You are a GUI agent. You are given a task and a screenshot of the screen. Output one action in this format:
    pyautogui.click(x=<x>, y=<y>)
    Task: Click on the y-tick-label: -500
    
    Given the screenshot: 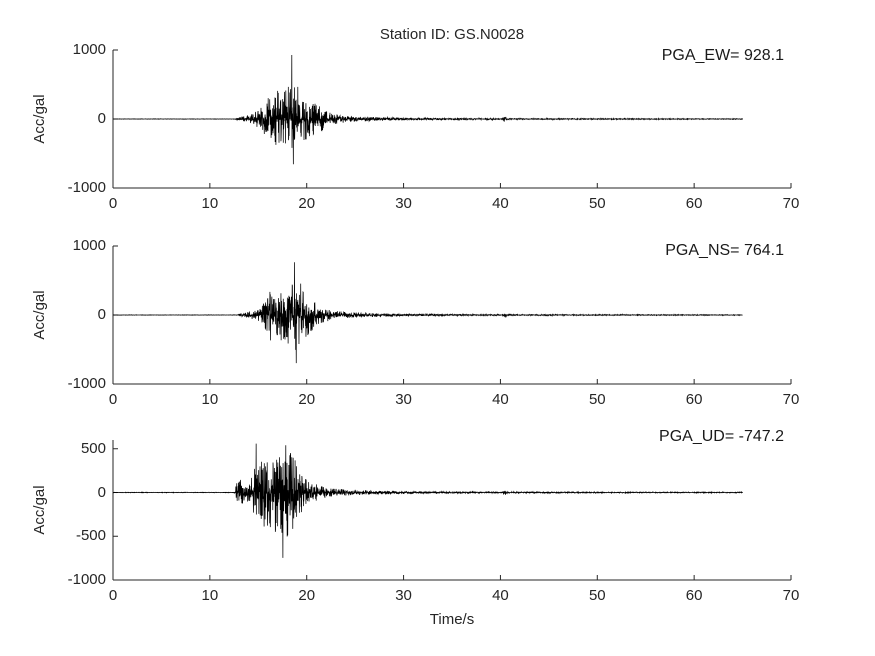 What is the action you would take?
    pyautogui.click(x=90, y=536)
    